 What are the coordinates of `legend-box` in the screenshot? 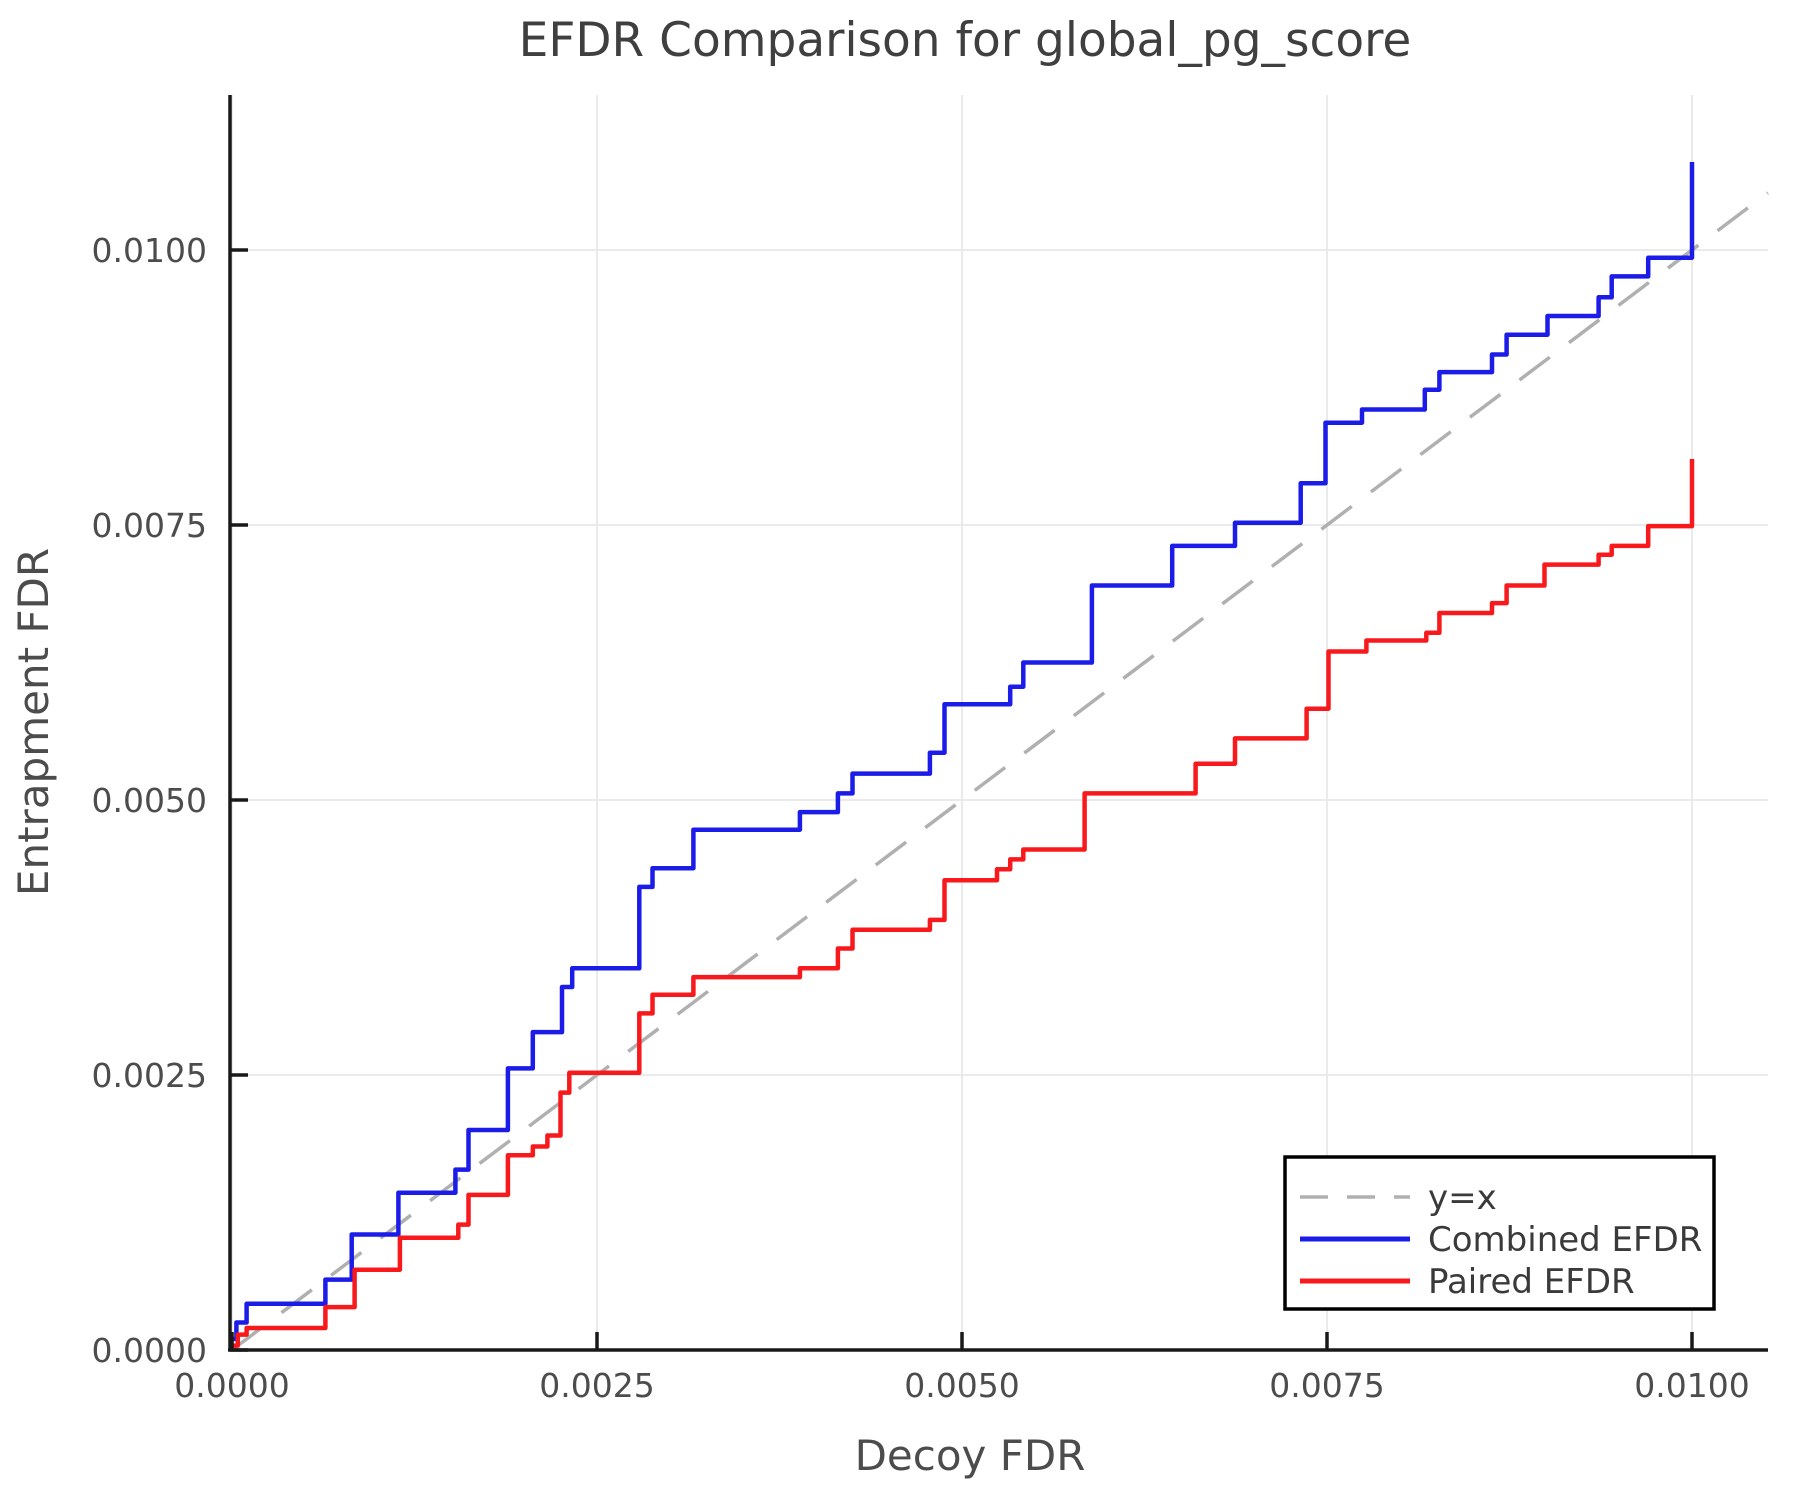 It's located at (1499, 1233).